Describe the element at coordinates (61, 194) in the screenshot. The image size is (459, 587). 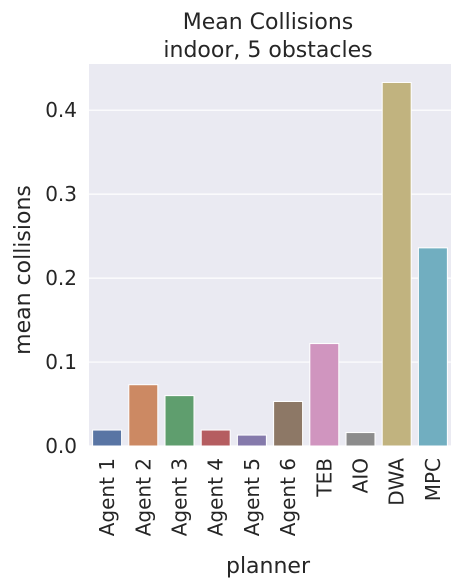
I see `y-tick-label: 0.3` at that location.